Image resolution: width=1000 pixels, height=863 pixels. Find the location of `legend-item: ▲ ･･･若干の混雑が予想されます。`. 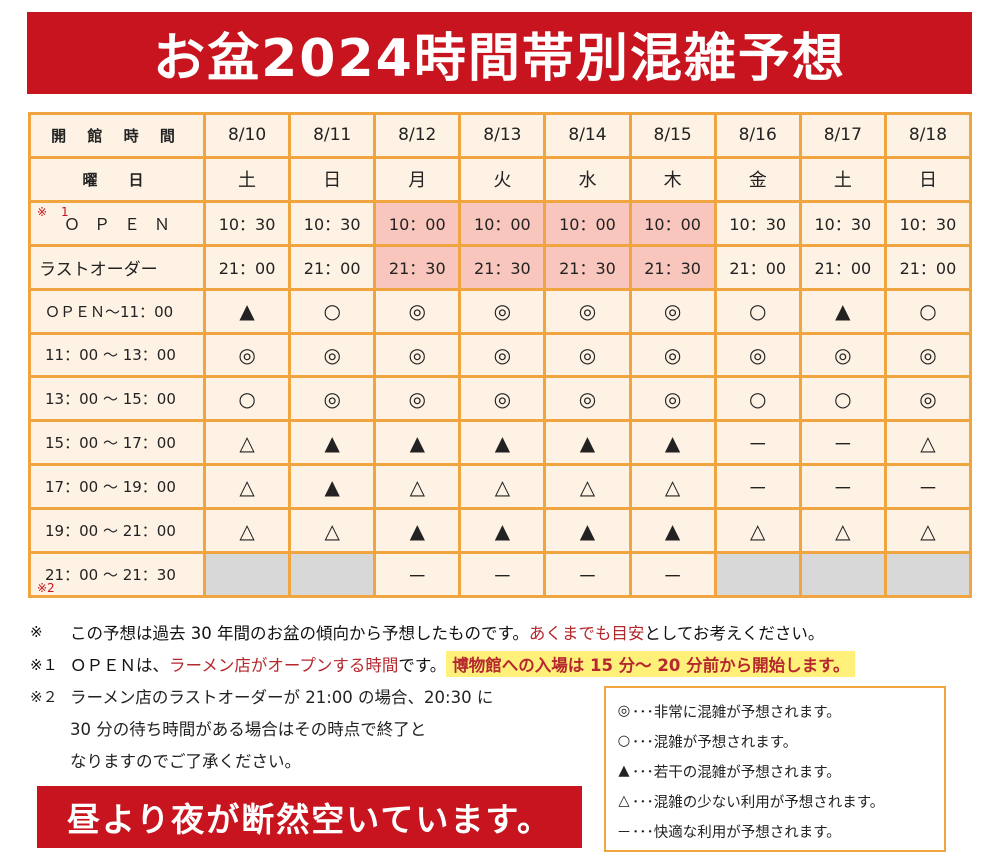

legend-item: ▲ ･･･若干の混雑が予想されます。 is located at coordinates (775, 771).